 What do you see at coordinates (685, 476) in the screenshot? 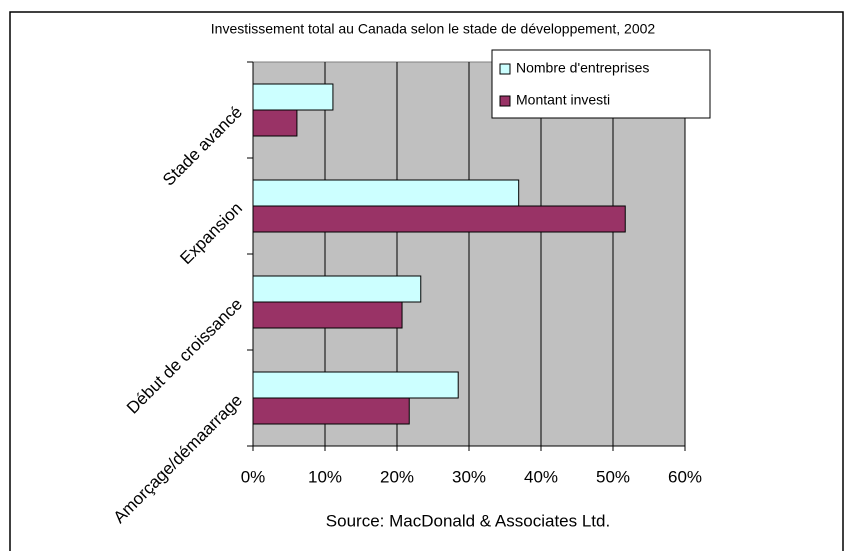
I see `x-tick-label: 60%` at bounding box center [685, 476].